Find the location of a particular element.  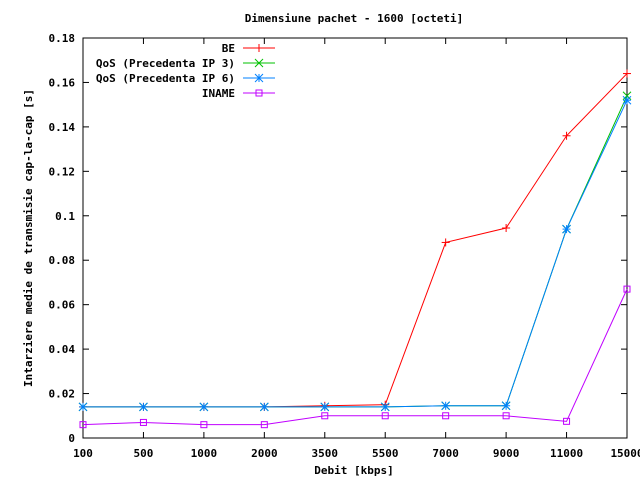

y-tick-label: 0.1 is located at coordinates (65, 216).